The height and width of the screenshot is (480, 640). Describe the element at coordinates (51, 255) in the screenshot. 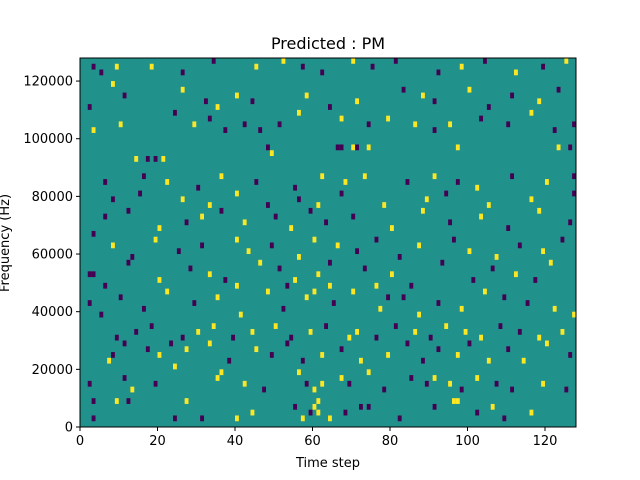

I see `y-axis: 0 20000 40000 60000 80000 100000 120000` at that location.